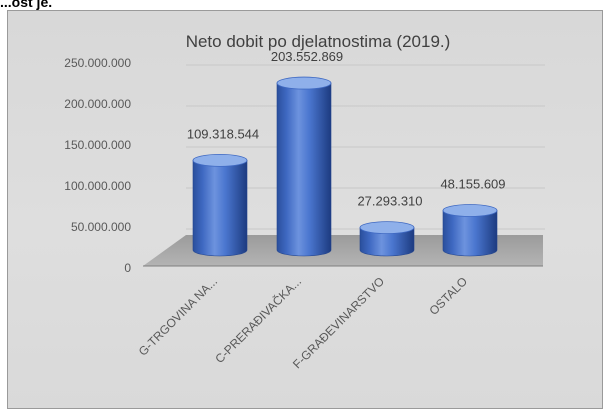 Image resolution: width=608 pixels, height=415 pixels. What do you see at coordinates (97, 145) in the screenshot?
I see `y-tick-label: 150.000.000` at bounding box center [97, 145].